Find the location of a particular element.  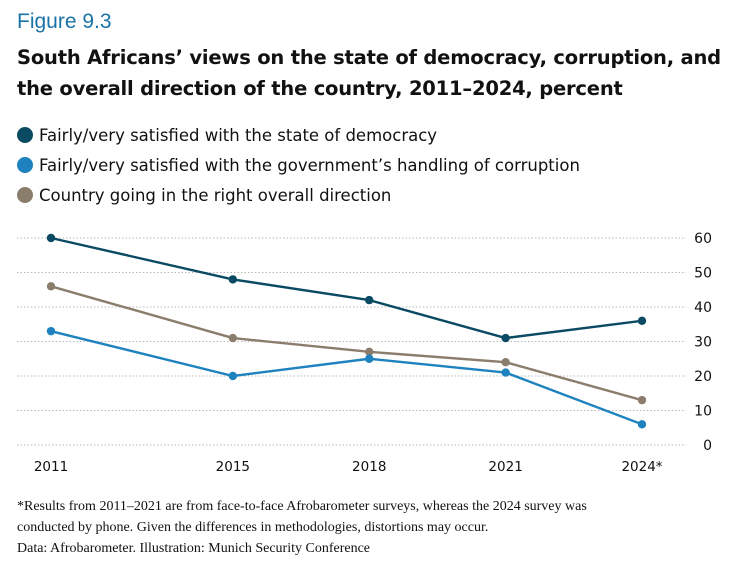

series-line is located at coordinates (346, 288).